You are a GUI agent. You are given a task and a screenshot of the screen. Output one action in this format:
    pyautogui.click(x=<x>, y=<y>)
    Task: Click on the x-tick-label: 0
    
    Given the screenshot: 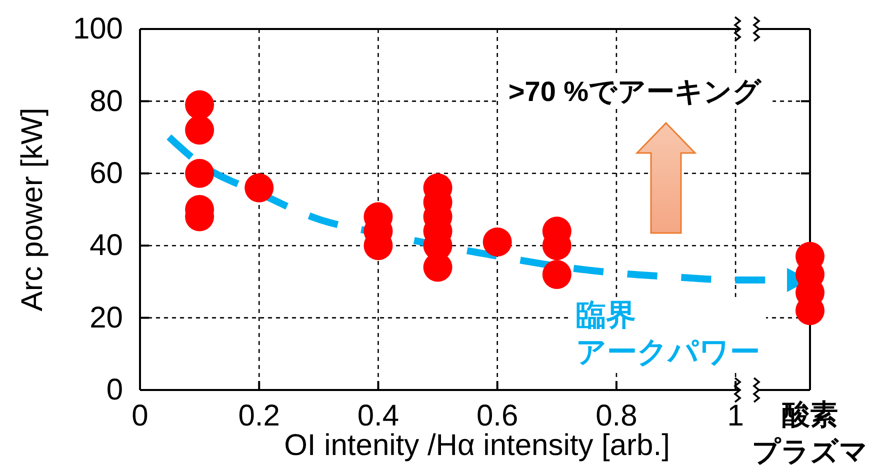 What is the action you would take?
    pyautogui.click(x=140, y=415)
    